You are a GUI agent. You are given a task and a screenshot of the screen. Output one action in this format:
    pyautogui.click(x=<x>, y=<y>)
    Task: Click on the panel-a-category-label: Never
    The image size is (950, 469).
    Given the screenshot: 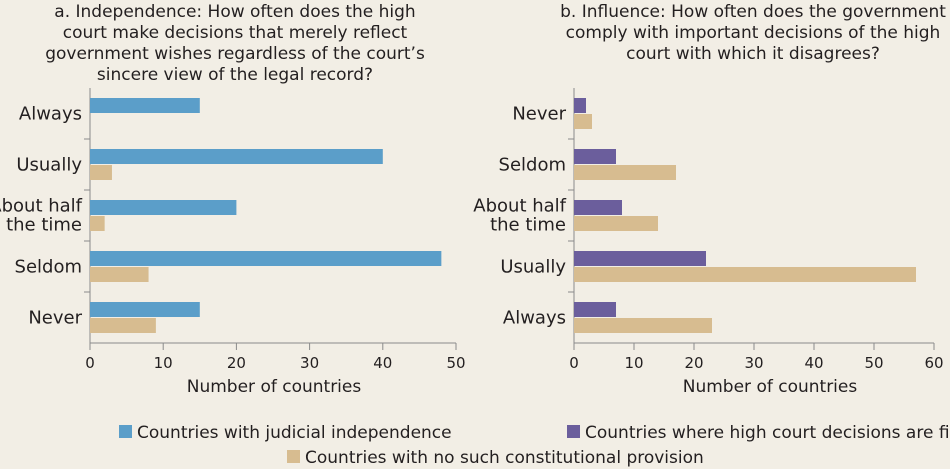 What is the action you would take?
    pyautogui.click(x=55, y=318)
    